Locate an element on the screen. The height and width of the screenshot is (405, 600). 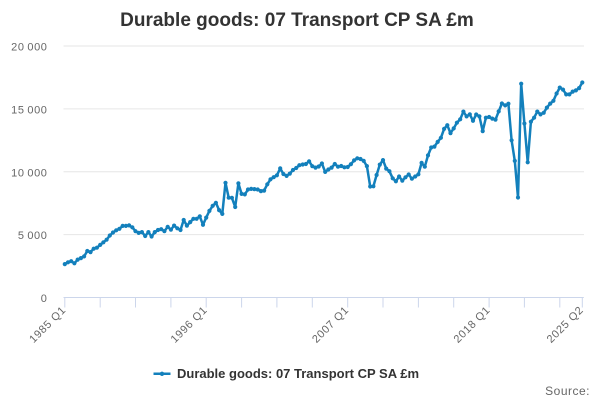
svg-text: 0 is located at coordinates (44, 299).